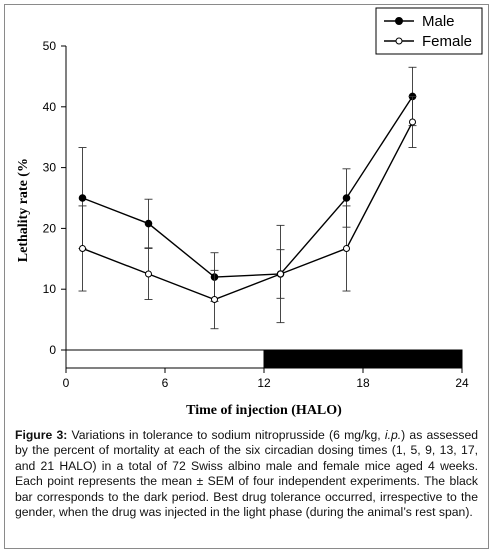 This screenshot has width=493, height=553. What do you see at coordinates (23, 210) in the screenshot?
I see `y-axis-title: Lethality rate (%` at bounding box center [23, 210].